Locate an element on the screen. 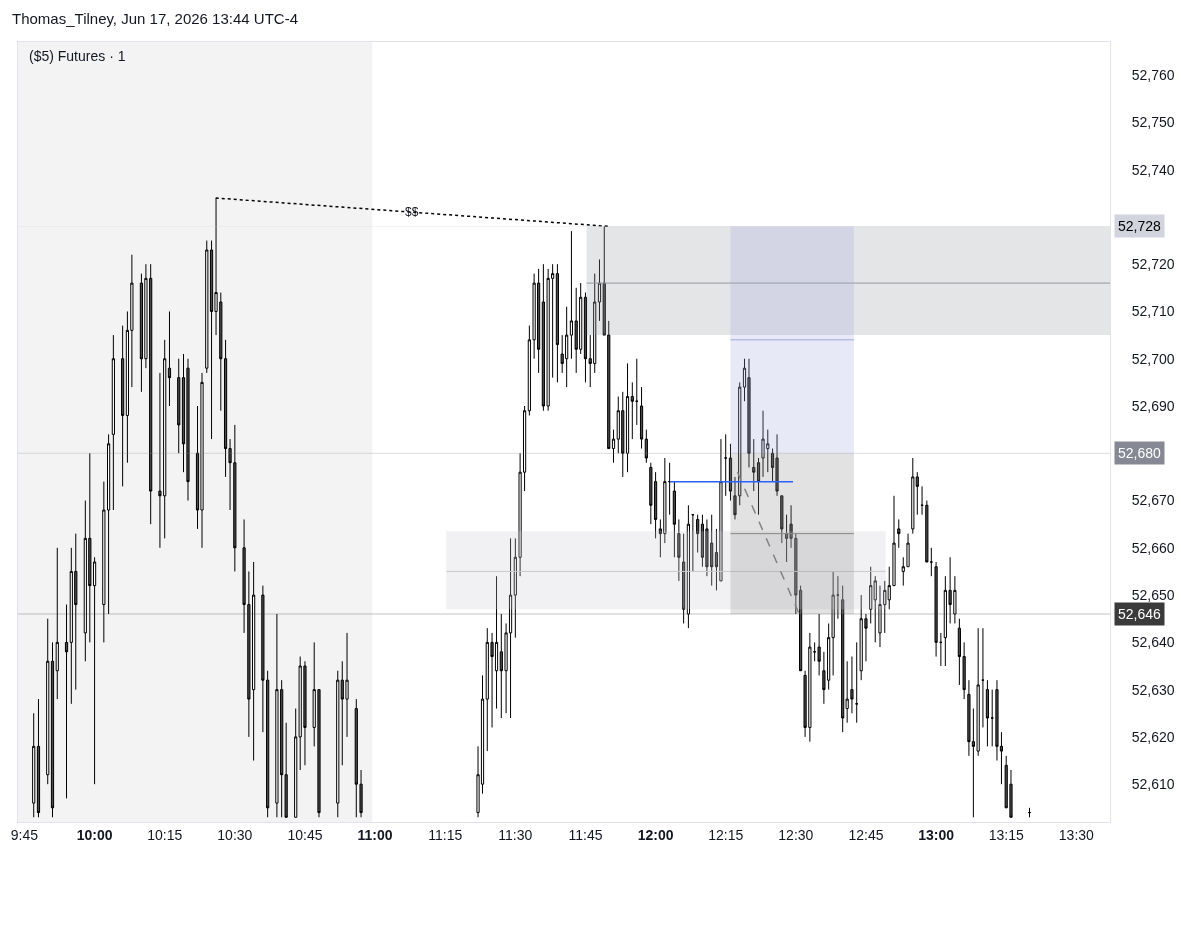 Image resolution: width=1200 pixels, height=928 pixels. x-tick-label: 10:00 is located at coordinates (94, 834).